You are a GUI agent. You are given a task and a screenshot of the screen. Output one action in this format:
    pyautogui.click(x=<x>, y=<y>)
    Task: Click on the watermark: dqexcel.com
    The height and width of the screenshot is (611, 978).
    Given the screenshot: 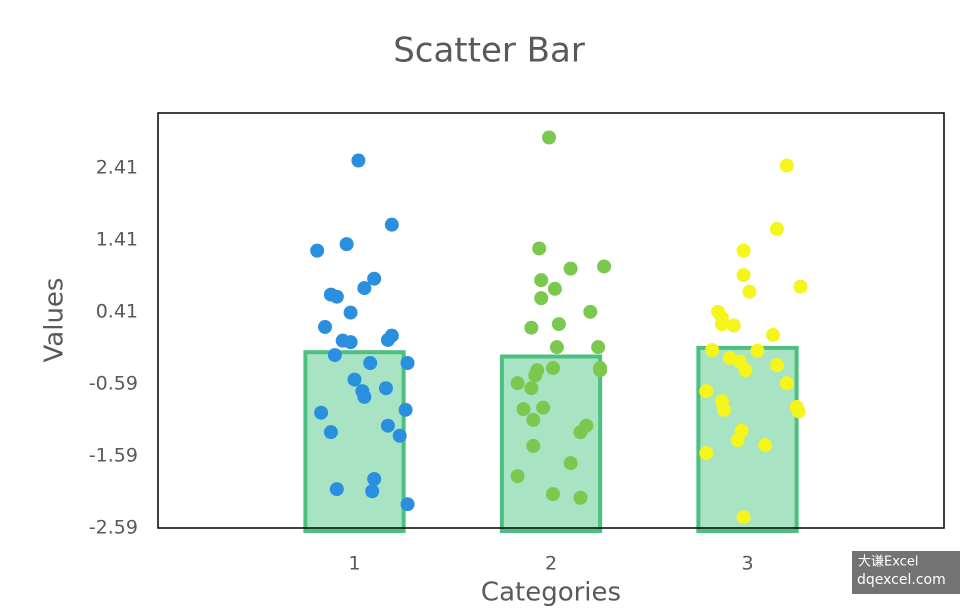 What is the action you would take?
    pyautogui.click(x=901, y=580)
    